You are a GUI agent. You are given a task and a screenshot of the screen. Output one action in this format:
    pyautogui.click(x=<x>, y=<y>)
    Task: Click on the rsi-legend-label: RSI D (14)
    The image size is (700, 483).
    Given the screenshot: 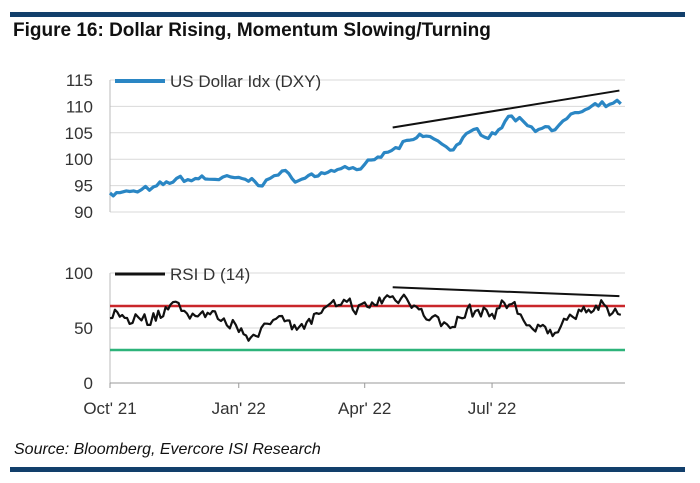 What is the action you would take?
    pyautogui.click(x=210, y=274)
    